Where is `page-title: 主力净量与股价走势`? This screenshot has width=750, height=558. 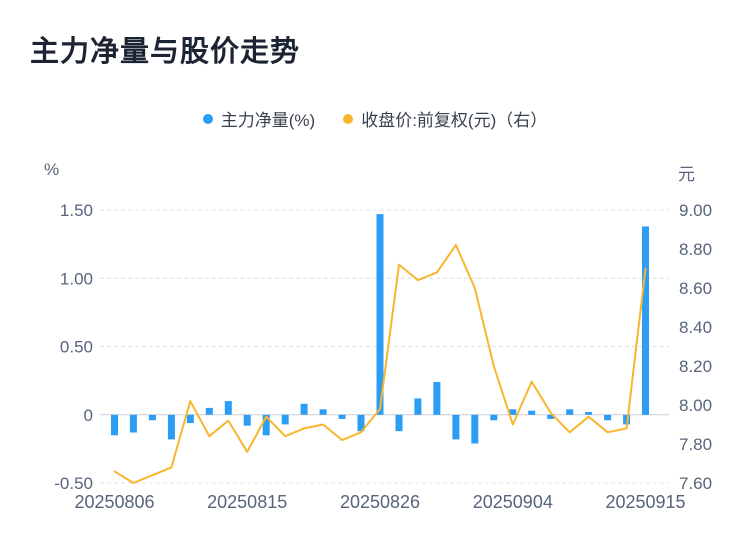 page-title: 主力净量与股价走势 is located at coordinates (165, 52).